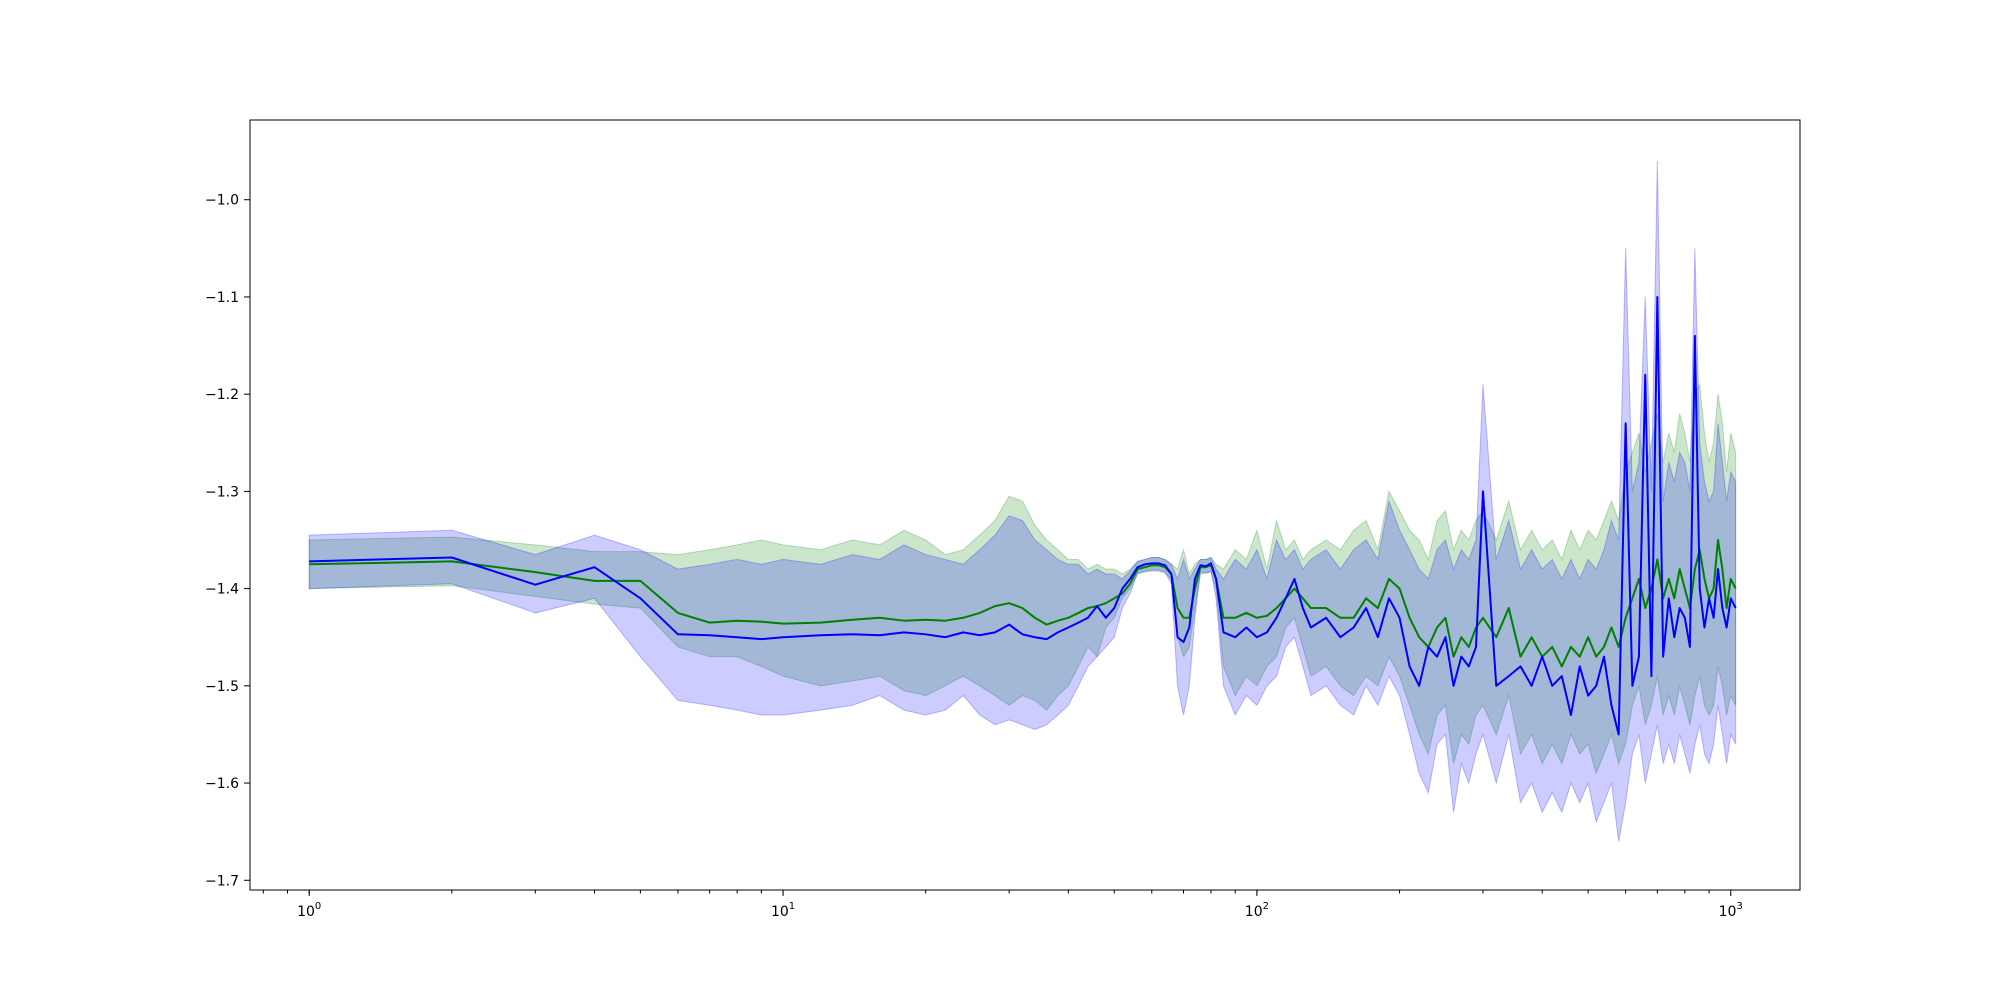  What do you see at coordinates (222, 784) in the screenshot?
I see `y-tick-label: −1.6` at bounding box center [222, 784].